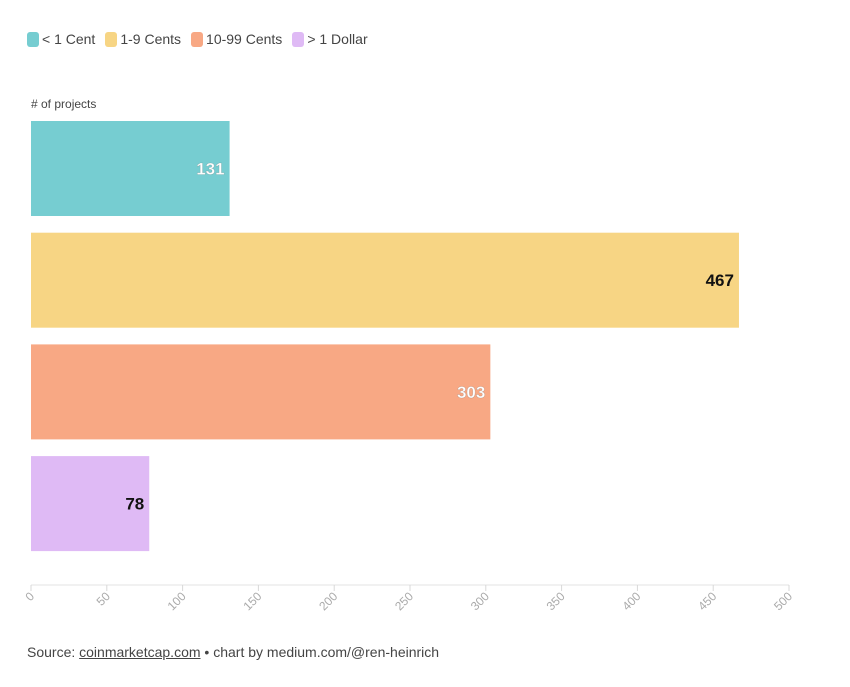 The width and height of the screenshot is (850, 687). What do you see at coordinates (29, 596) in the screenshot?
I see `x-tick-label: 0` at bounding box center [29, 596].